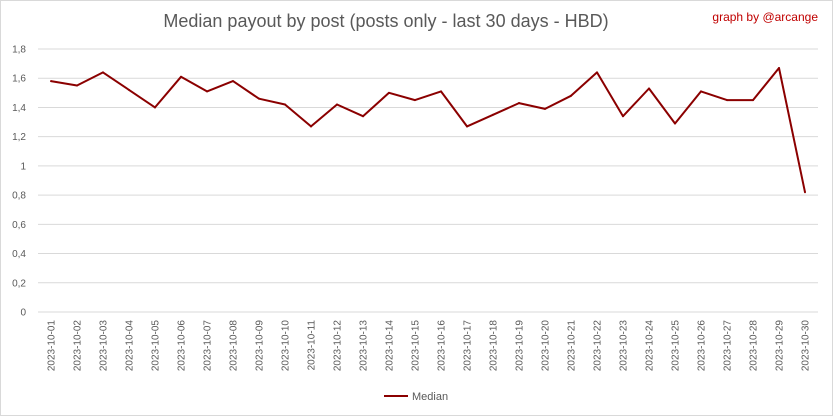 Image resolution: width=833 pixels, height=416 pixels. What do you see at coordinates (260, 346) in the screenshot?
I see `x-tick-label: 2023-10-09` at bounding box center [260, 346].